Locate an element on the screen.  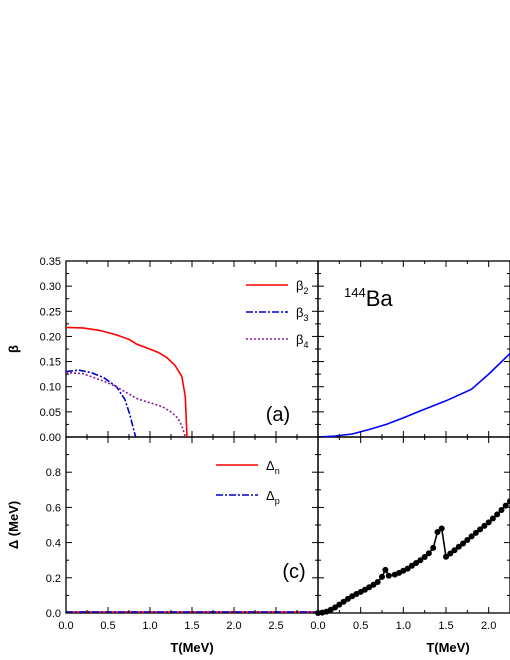
series-line-panel-b is located at coordinates (413, 395).